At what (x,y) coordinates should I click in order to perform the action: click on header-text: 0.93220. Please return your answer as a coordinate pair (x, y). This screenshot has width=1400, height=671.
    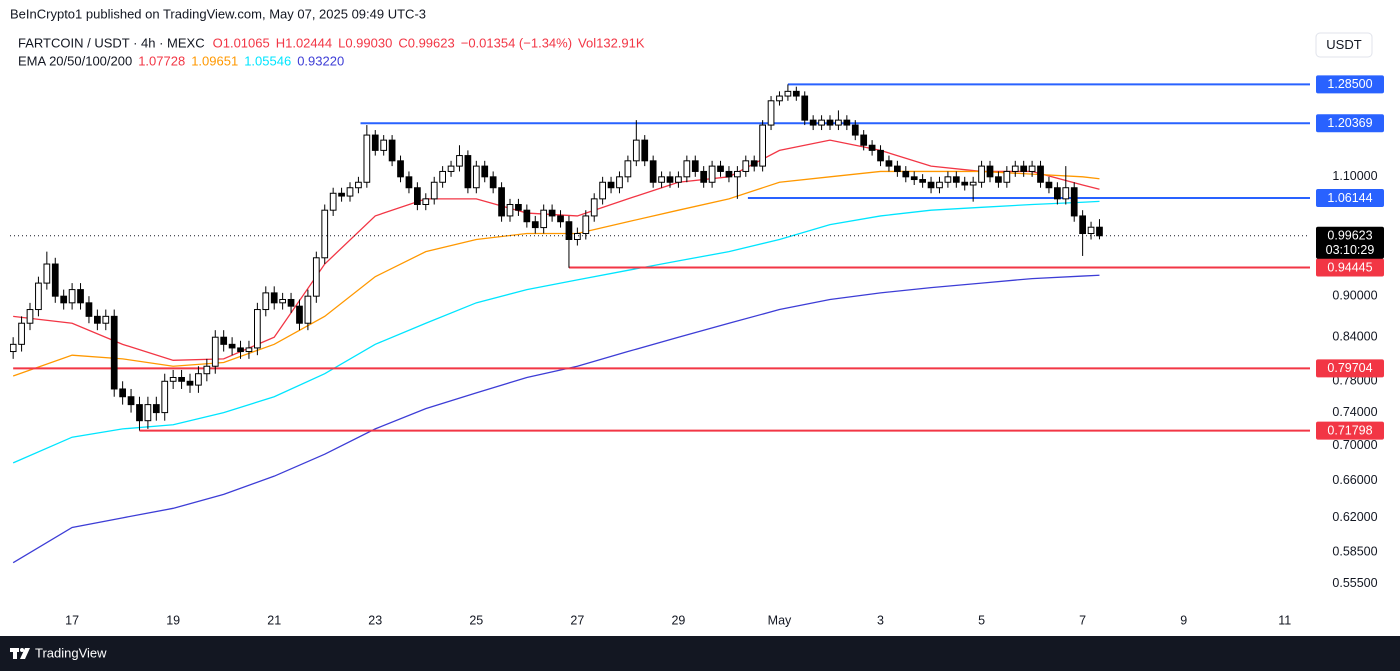
    Looking at the image, I should click on (320, 60).